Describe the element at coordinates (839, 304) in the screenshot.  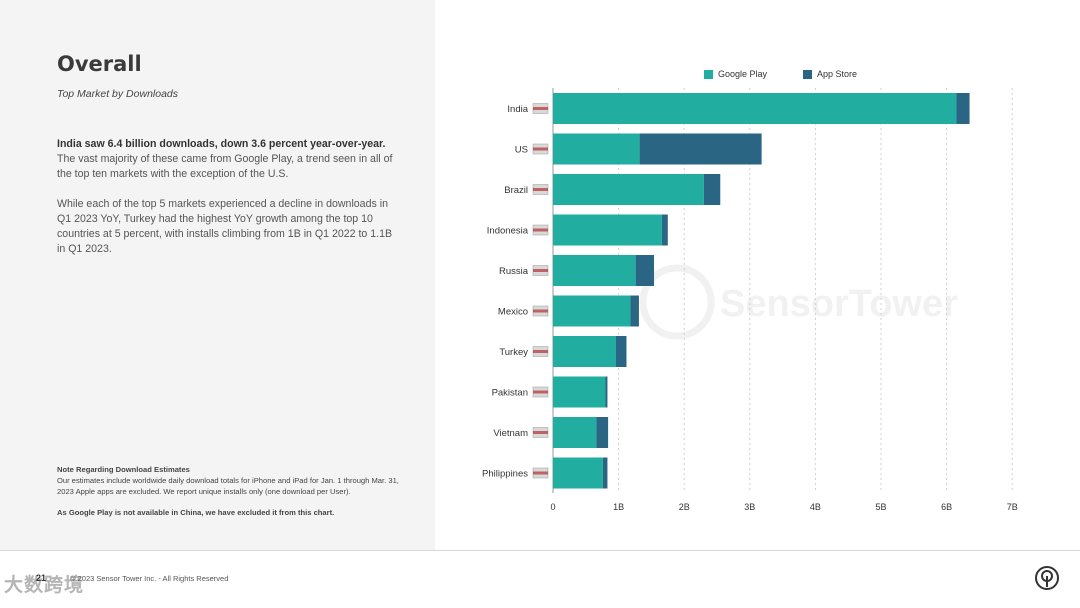
I see `watermark-brand-text: SensorTower` at that location.